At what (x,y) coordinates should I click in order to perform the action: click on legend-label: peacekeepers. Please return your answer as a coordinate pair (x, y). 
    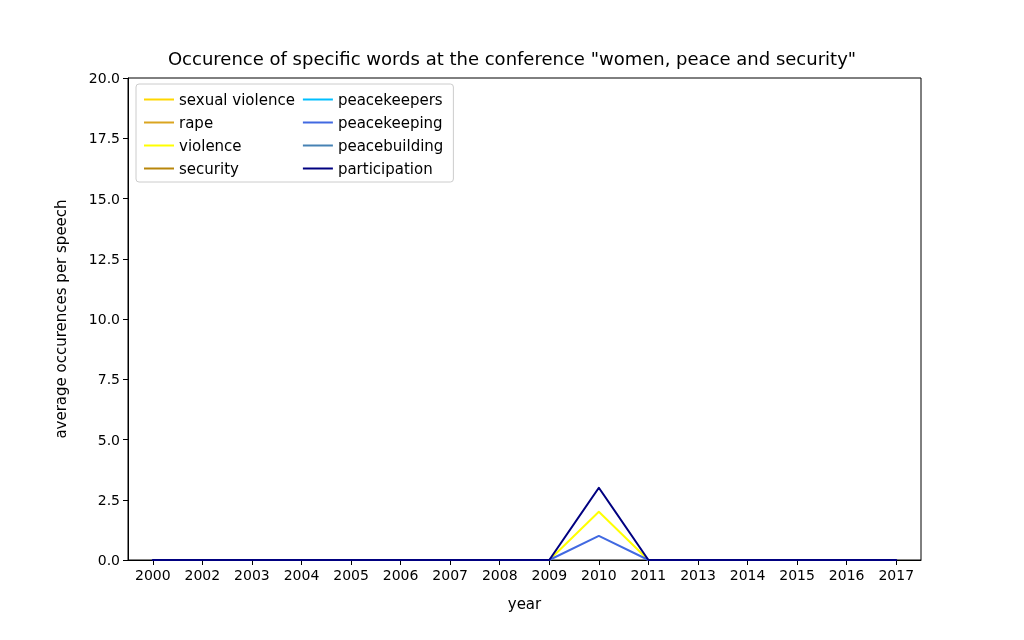
    Looking at the image, I should click on (390, 99).